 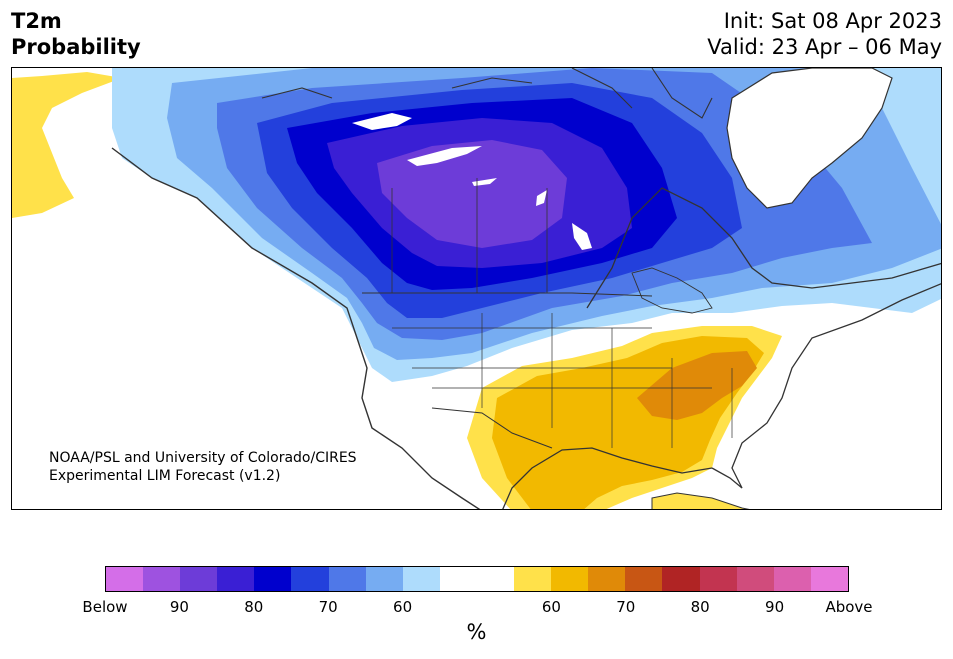 What do you see at coordinates (484, 182) in the screenshot?
I see `lake-athabasca` at bounding box center [484, 182].